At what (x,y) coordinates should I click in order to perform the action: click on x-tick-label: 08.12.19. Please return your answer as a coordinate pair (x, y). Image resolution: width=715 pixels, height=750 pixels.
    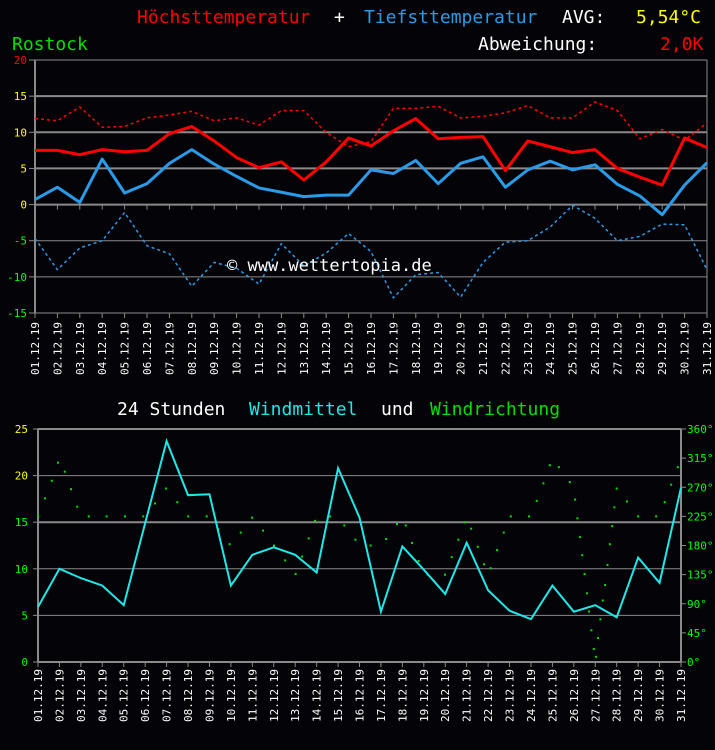
    Looking at the image, I should click on (188, 695).